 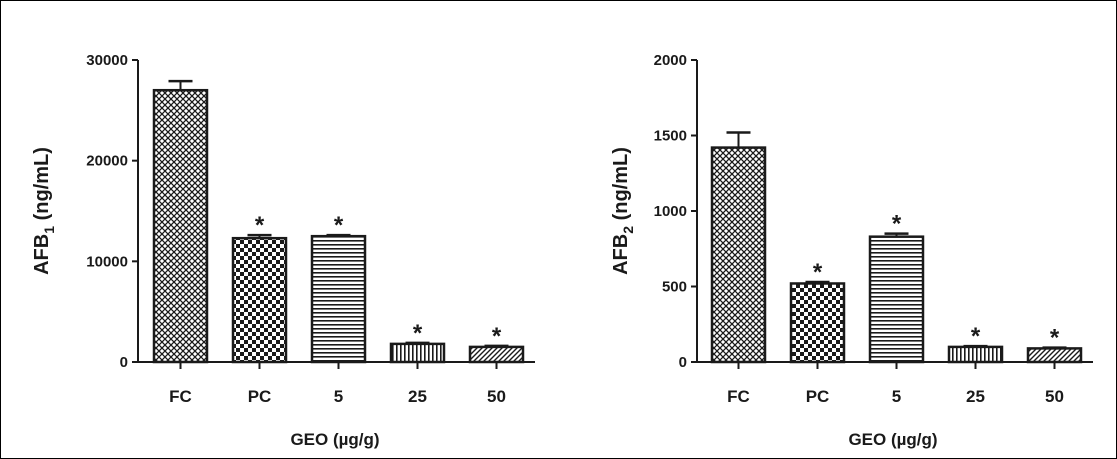 I want to click on y-axis-label-subscript: 1, so click(x=49, y=230).